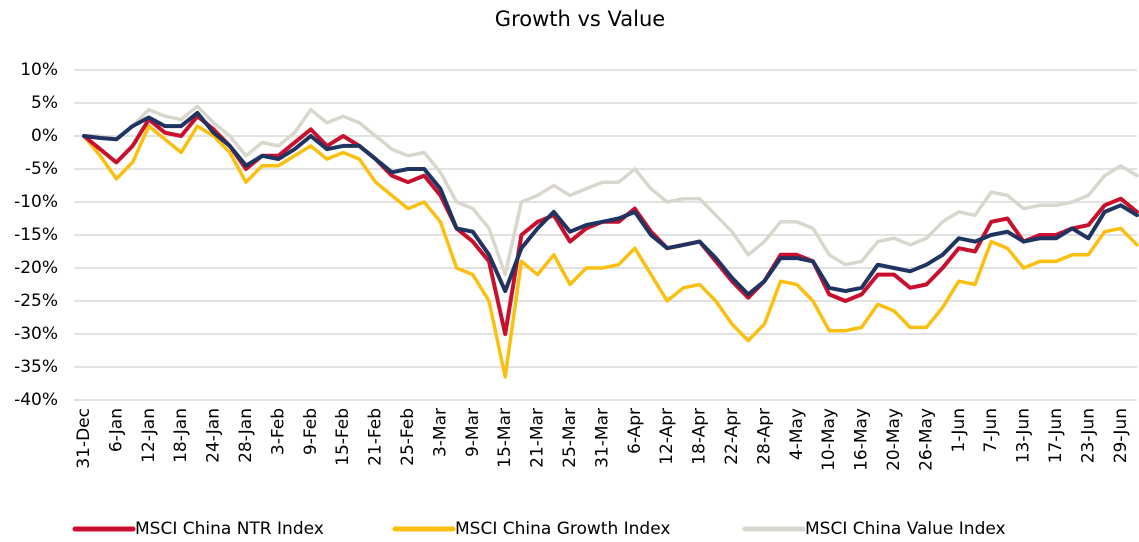 The image size is (1139, 542). What do you see at coordinates (764, 436) in the screenshot?
I see `x-tick-label: 28-Apr` at bounding box center [764, 436].